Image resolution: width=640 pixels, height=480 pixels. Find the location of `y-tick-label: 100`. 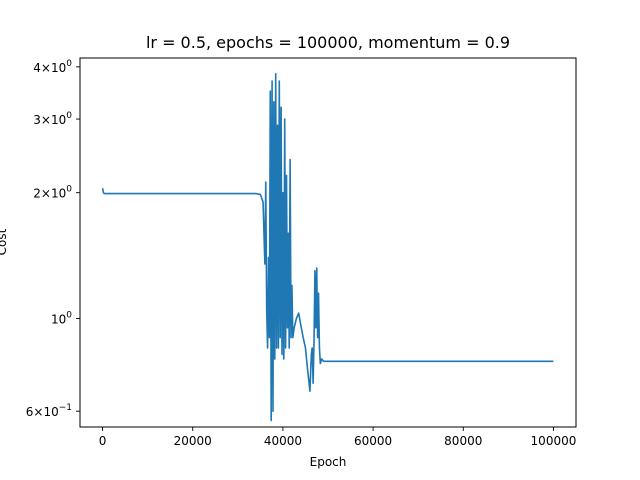

y-tick-label: 100 is located at coordinates (61, 318).